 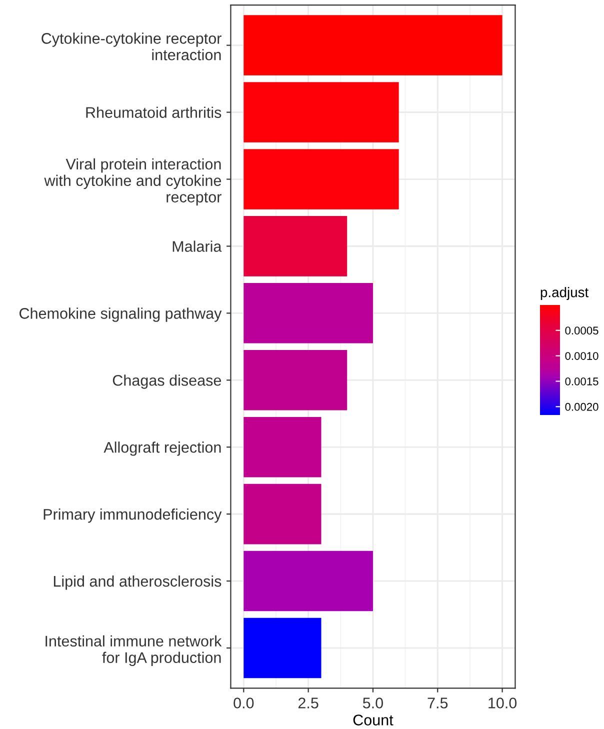 What do you see at coordinates (167, 381) in the screenshot?
I see `y-tick-label: Chagas disease` at bounding box center [167, 381].